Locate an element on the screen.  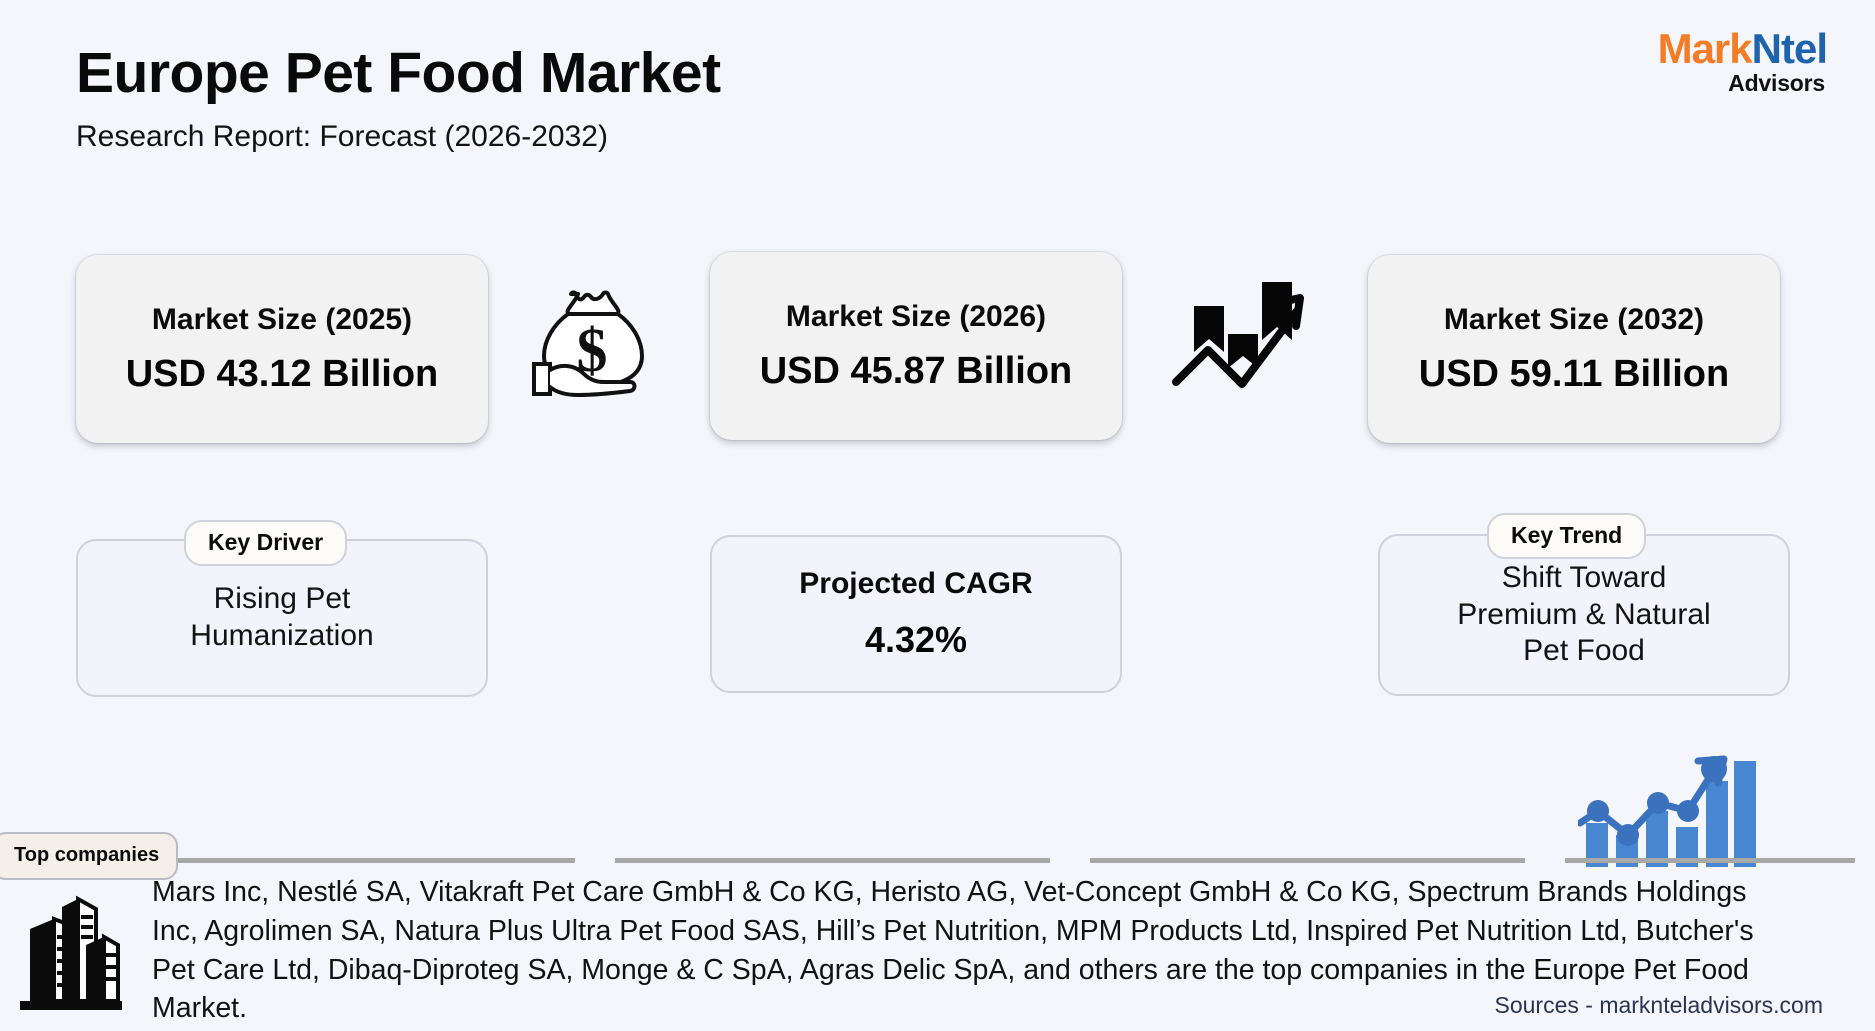
logo-wordmark: MarkNtel is located at coordinates (1742, 48).